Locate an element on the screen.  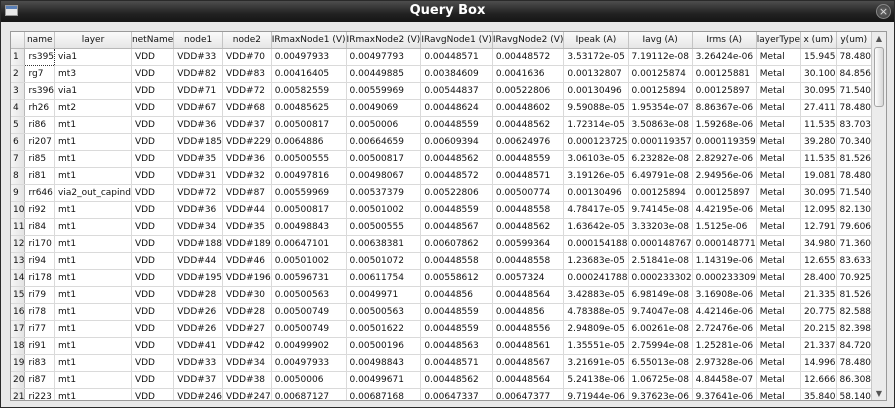
table-cell: 0.0057324 is located at coordinates (528, 278).